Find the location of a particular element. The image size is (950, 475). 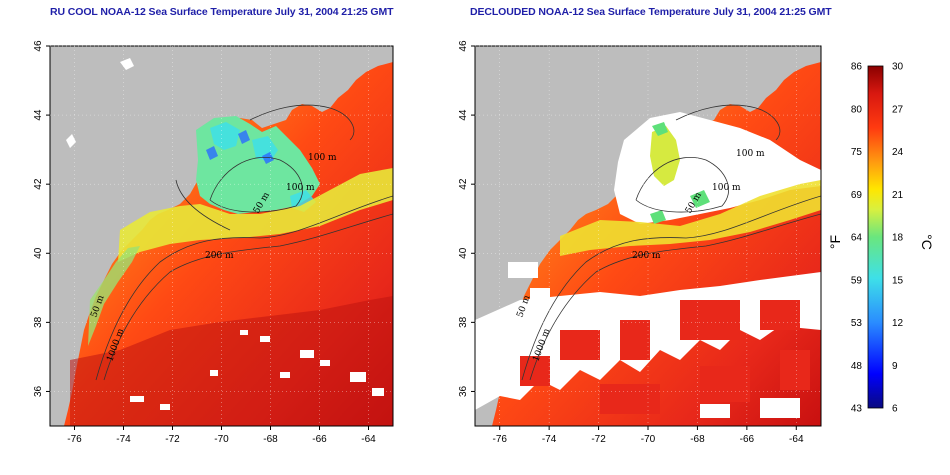

cyan-patches is located at coordinates (263, 167).